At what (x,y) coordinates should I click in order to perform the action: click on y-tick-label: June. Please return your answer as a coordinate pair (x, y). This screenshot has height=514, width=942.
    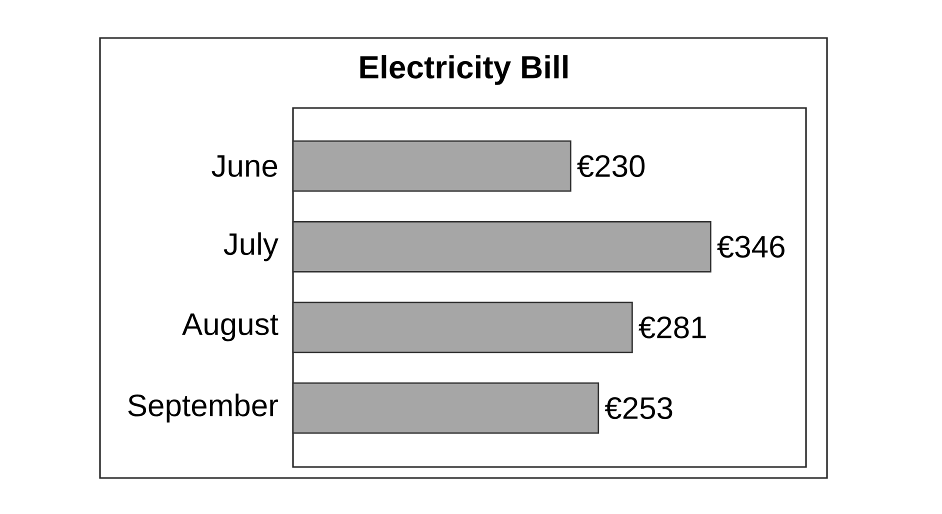
    Looking at the image, I should click on (245, 166).